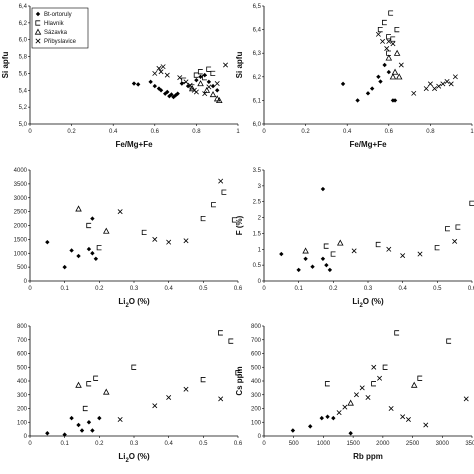 The image size is (474, 474). Describe the element at coordinates (134, 144) in the screenshot. I see `x-axis-label: Fe/Mg+Fe` at that location.